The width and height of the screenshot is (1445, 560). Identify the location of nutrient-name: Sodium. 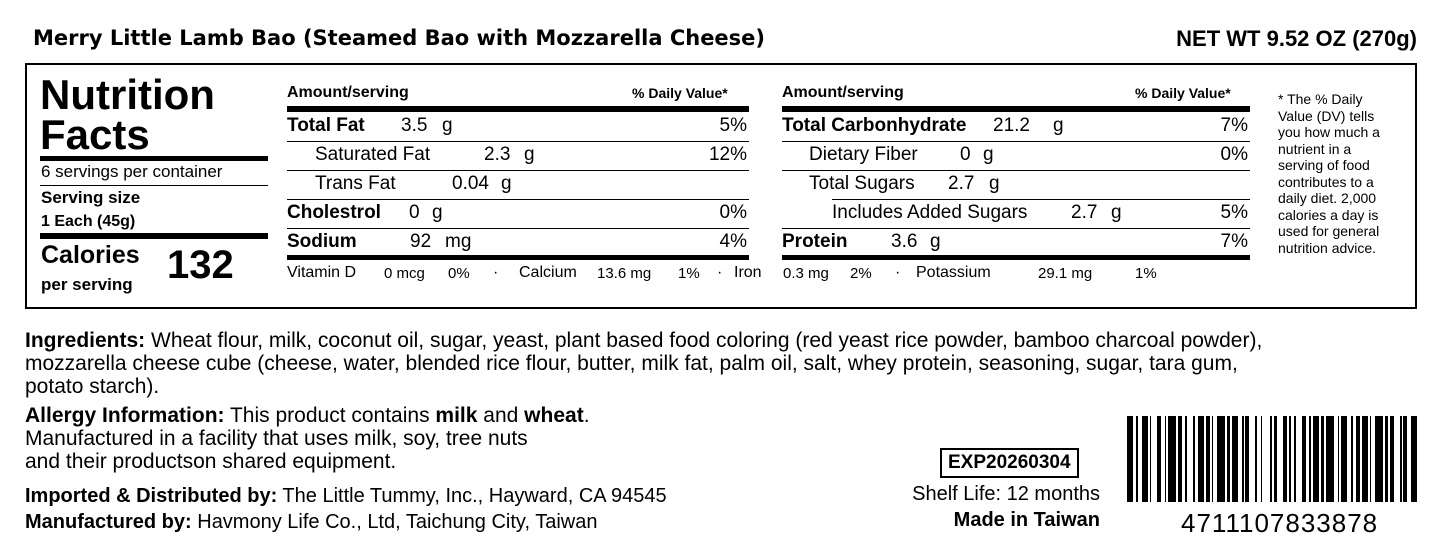
(322, 241).